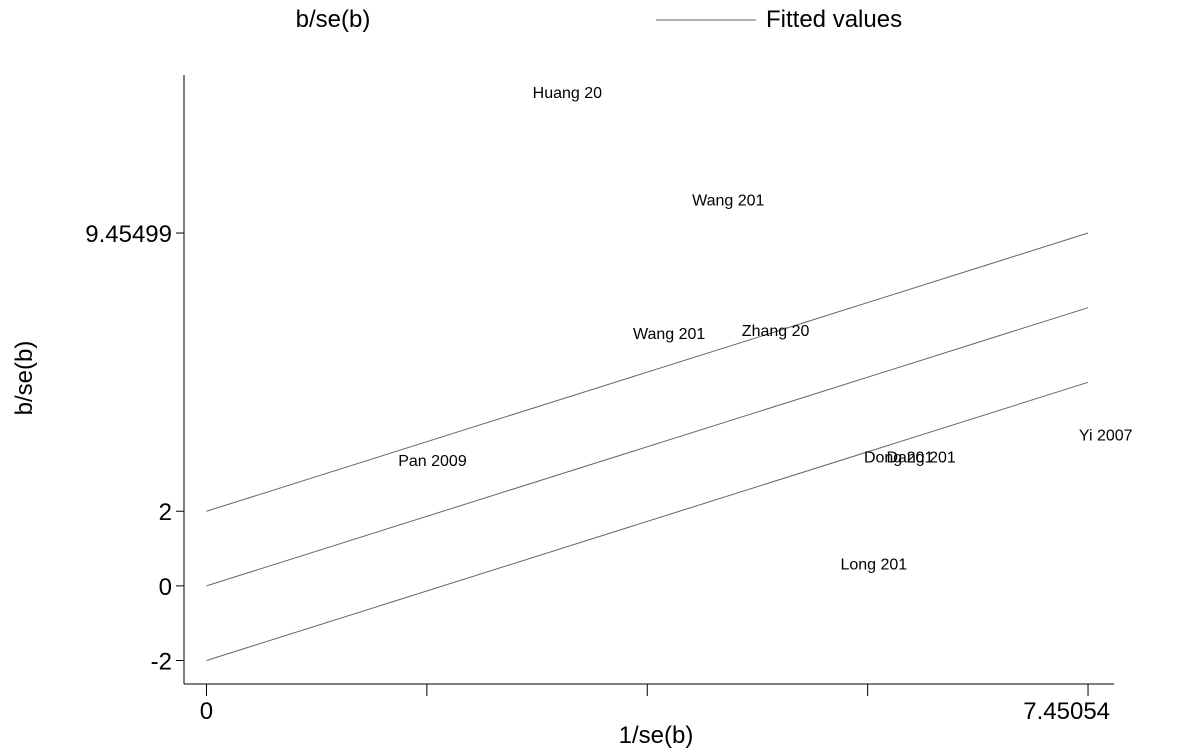 This screenshot has width=1179, height=751. What do you see at coordinates (24, 378) in the screenshot?
I see `y-axis-label: b/se(b)` at bounding box center [24, 378].